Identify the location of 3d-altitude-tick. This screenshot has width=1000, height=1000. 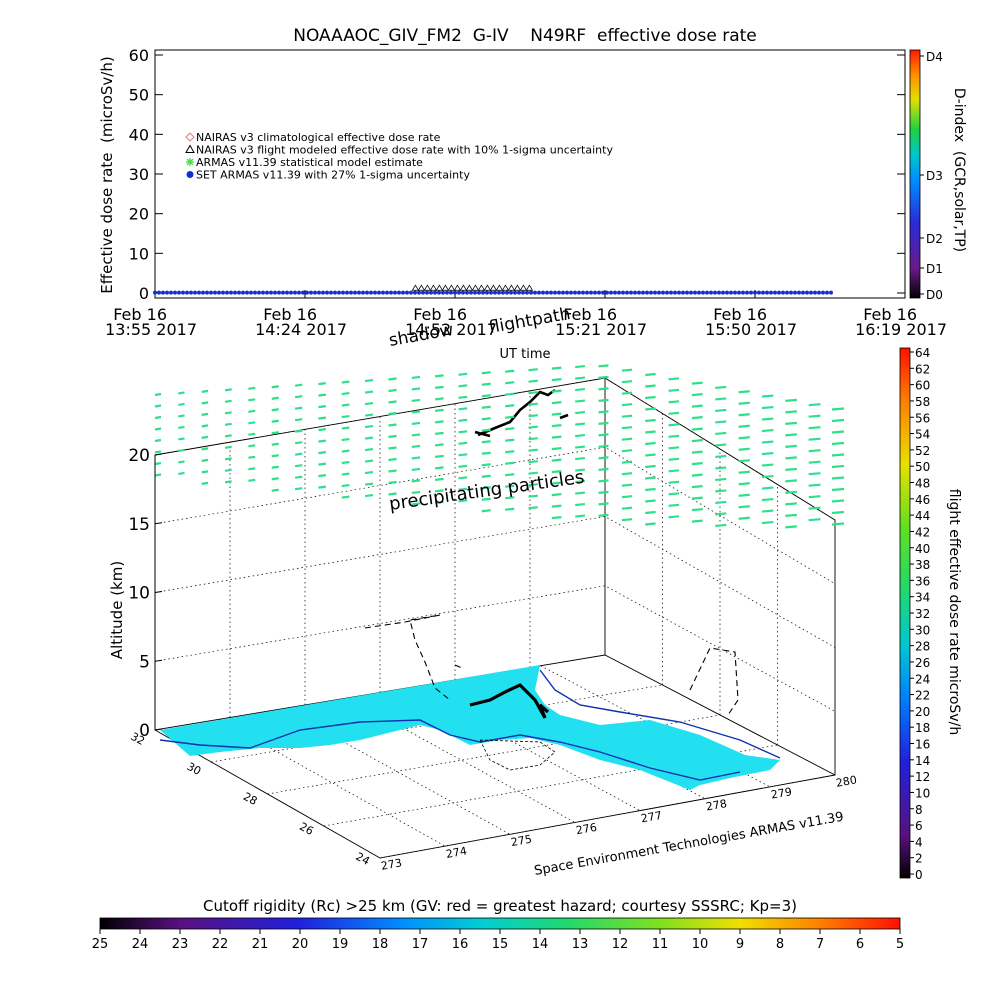
(158, 454).